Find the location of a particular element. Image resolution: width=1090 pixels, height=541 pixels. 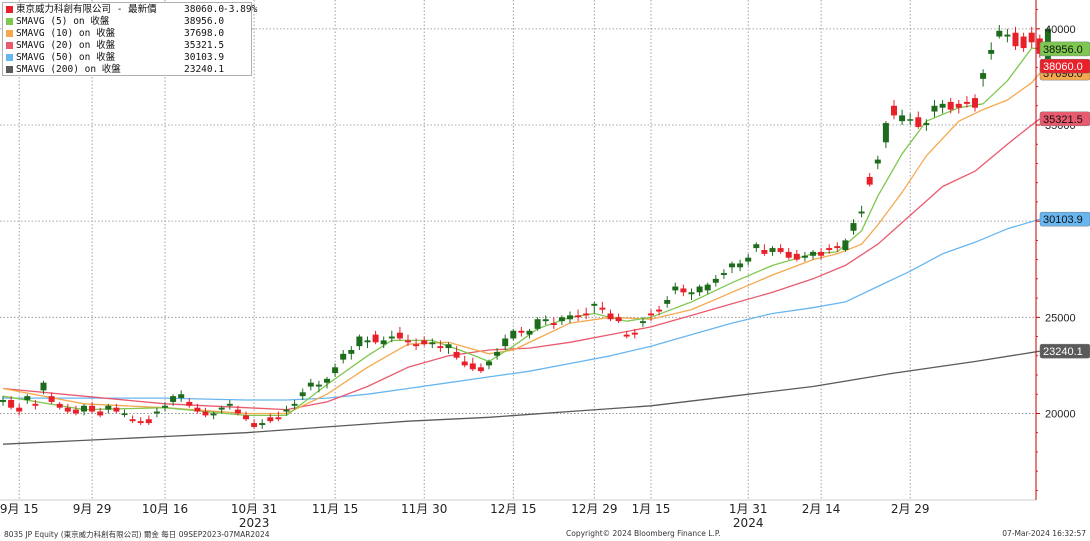

legend-item-sma10: SMAVG (10) on 收盤 37698.0 is located at coordinates (127, 33).